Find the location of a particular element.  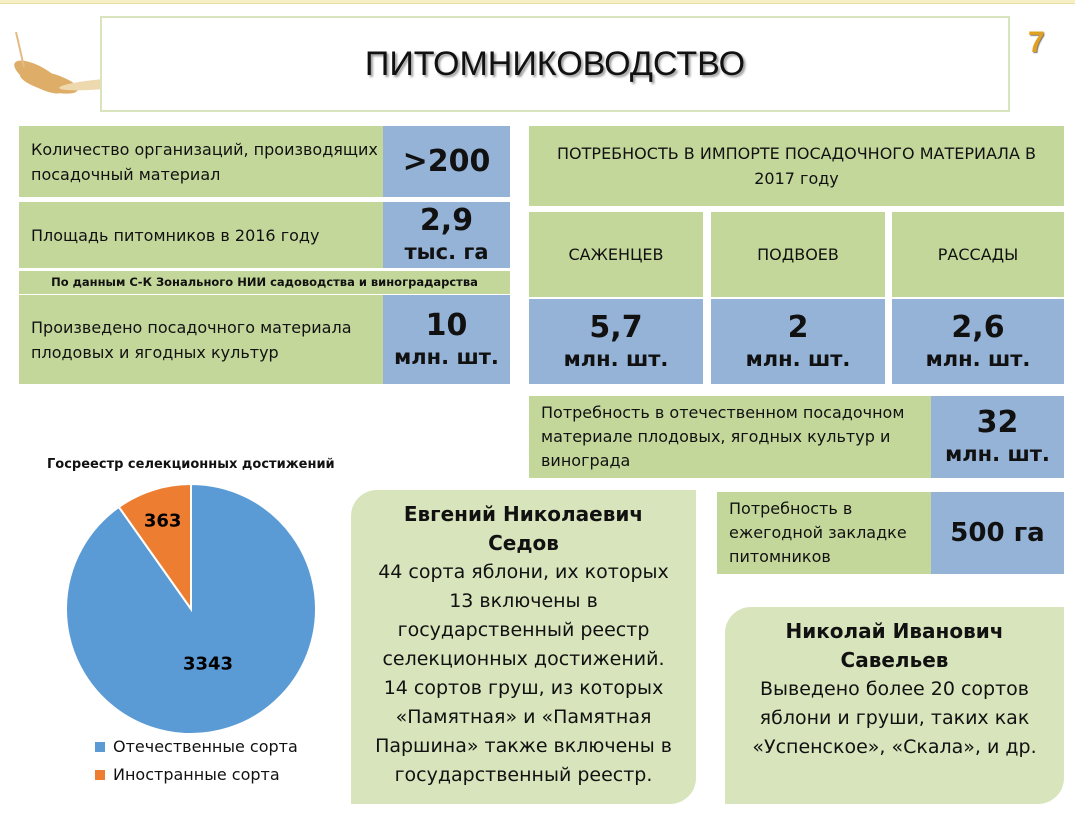

import-col-label: ПОДВОЕВ is located at coordinates (798, 254).